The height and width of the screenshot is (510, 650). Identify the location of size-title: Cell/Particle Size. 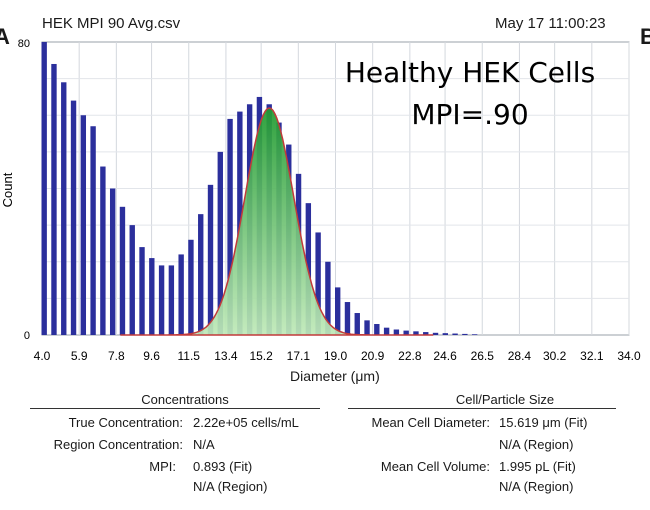
(505, 399).